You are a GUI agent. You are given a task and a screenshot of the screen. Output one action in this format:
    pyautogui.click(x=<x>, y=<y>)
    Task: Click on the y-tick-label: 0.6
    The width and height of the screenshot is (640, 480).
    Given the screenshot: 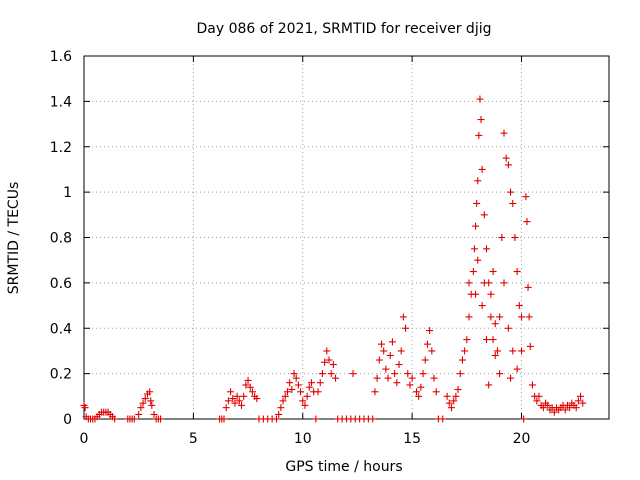 What is the action you would take?
    pyautogui.click(x=61, y=284)
    